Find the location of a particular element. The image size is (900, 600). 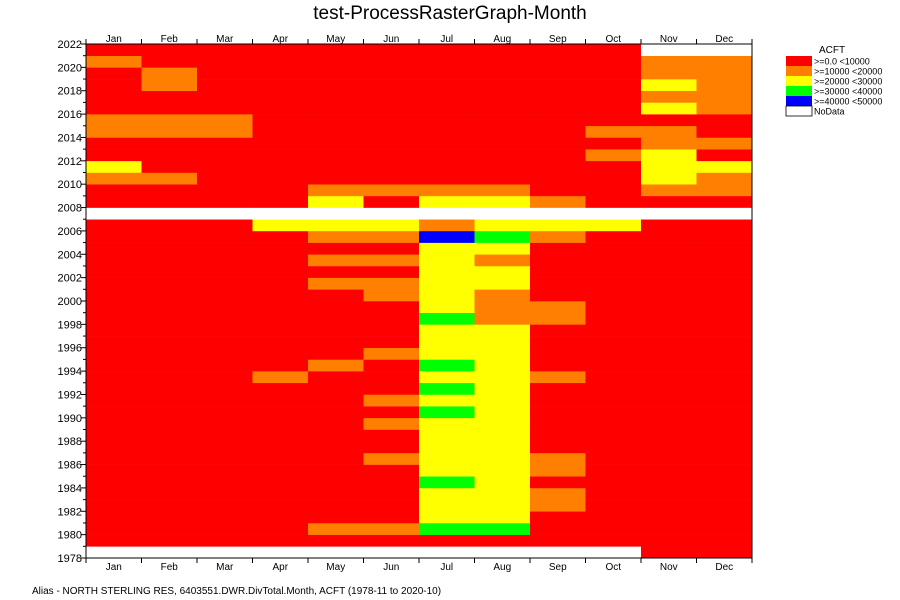

chart-title: test-ProcessRasterGraph-Month is located at coordinates (450, 13).